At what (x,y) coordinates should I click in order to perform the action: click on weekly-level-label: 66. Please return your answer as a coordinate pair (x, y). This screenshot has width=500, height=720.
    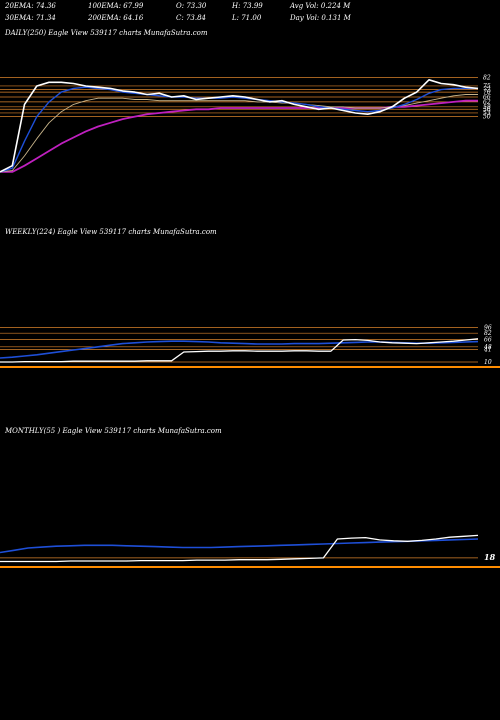
    Looking at the image, I should click on (488, 340).